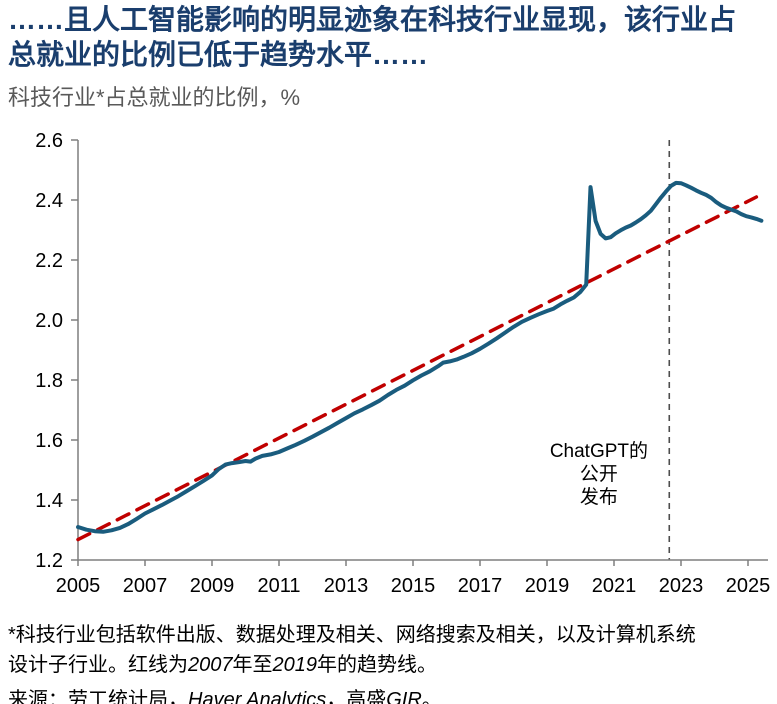 The height and width of the screenshot is (704, 777). Describe the element at coordinates (599, 451) in the screenshot. I see `chatgpt-annotation: ChatGPT的` at that location.